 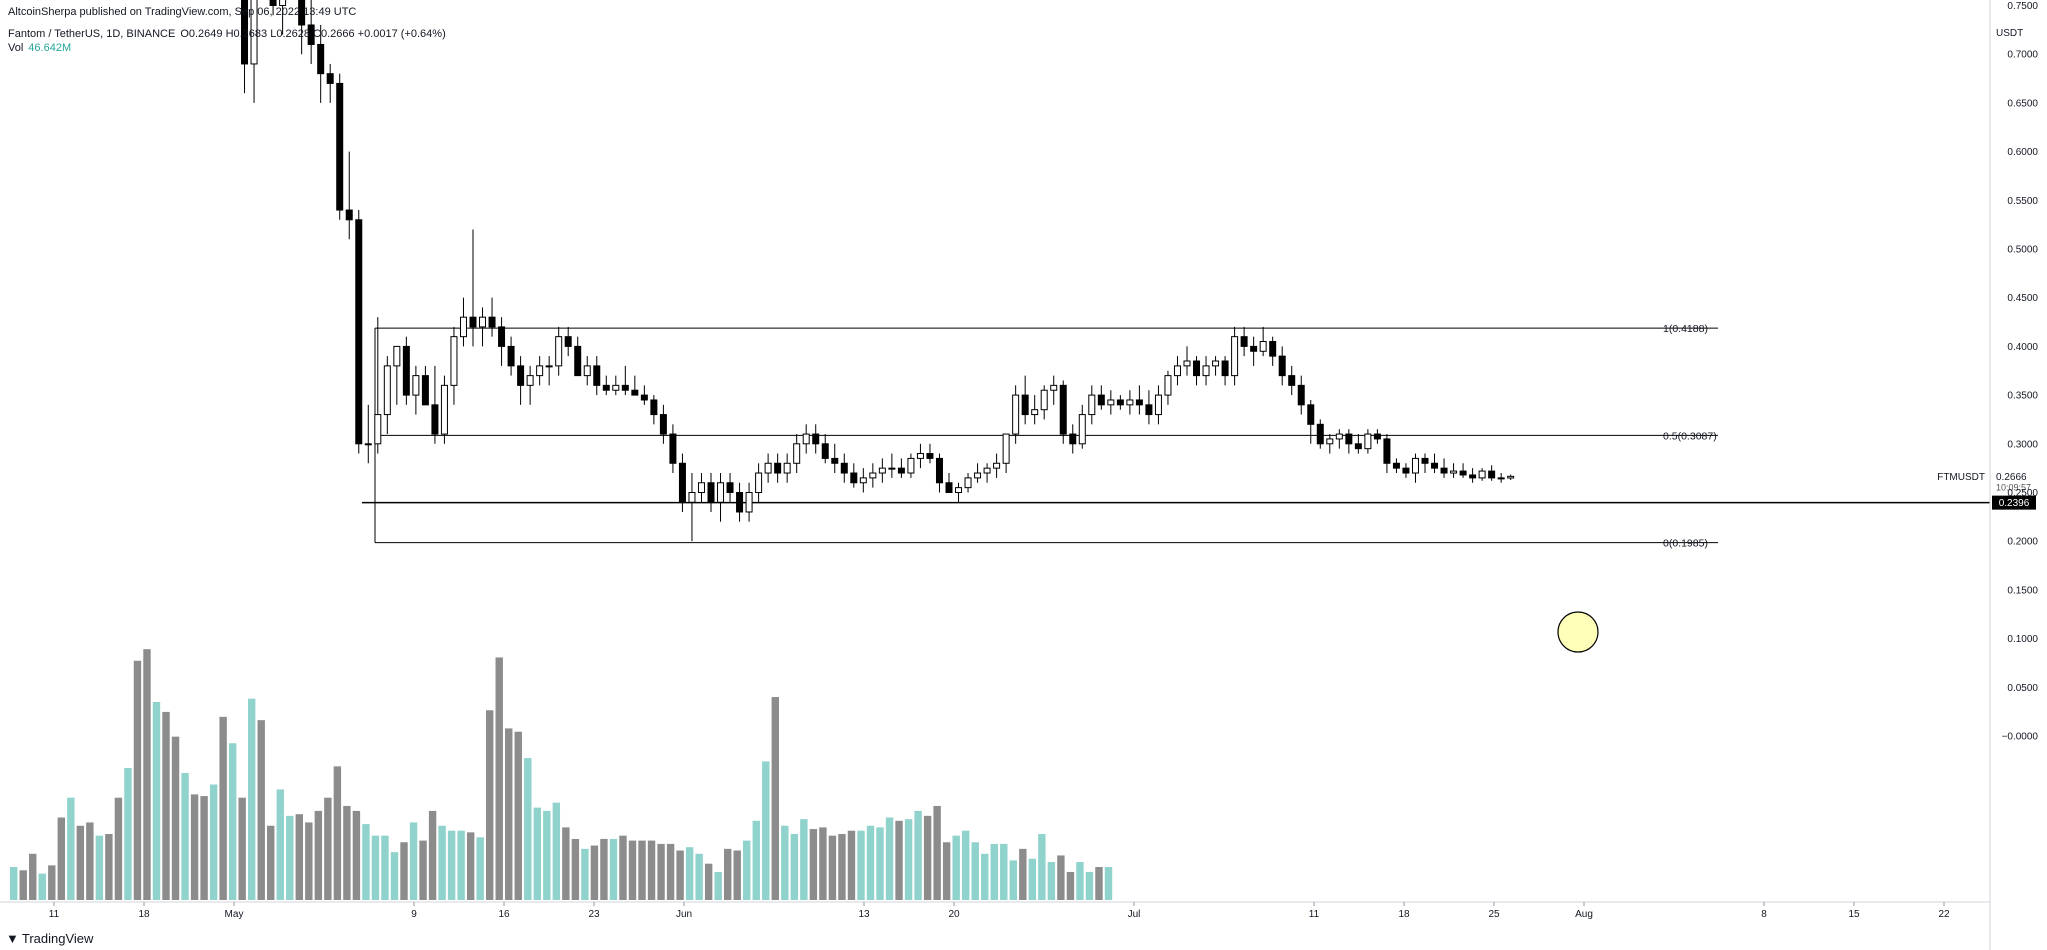 I want to click on price-tick-label: 0.3000, so click(x=2022, y=444).